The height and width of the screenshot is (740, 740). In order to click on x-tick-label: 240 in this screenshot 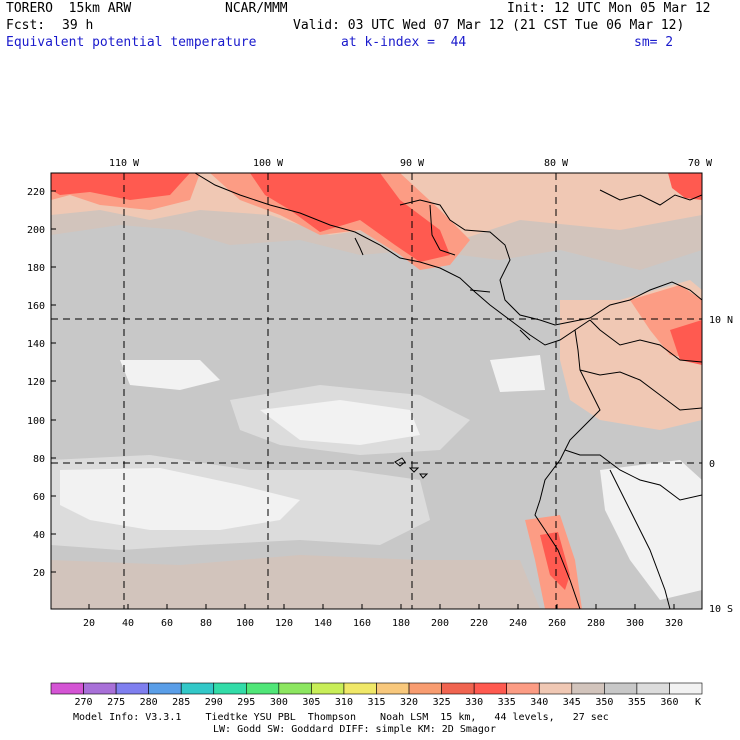, I will do `click(518, 623)`.